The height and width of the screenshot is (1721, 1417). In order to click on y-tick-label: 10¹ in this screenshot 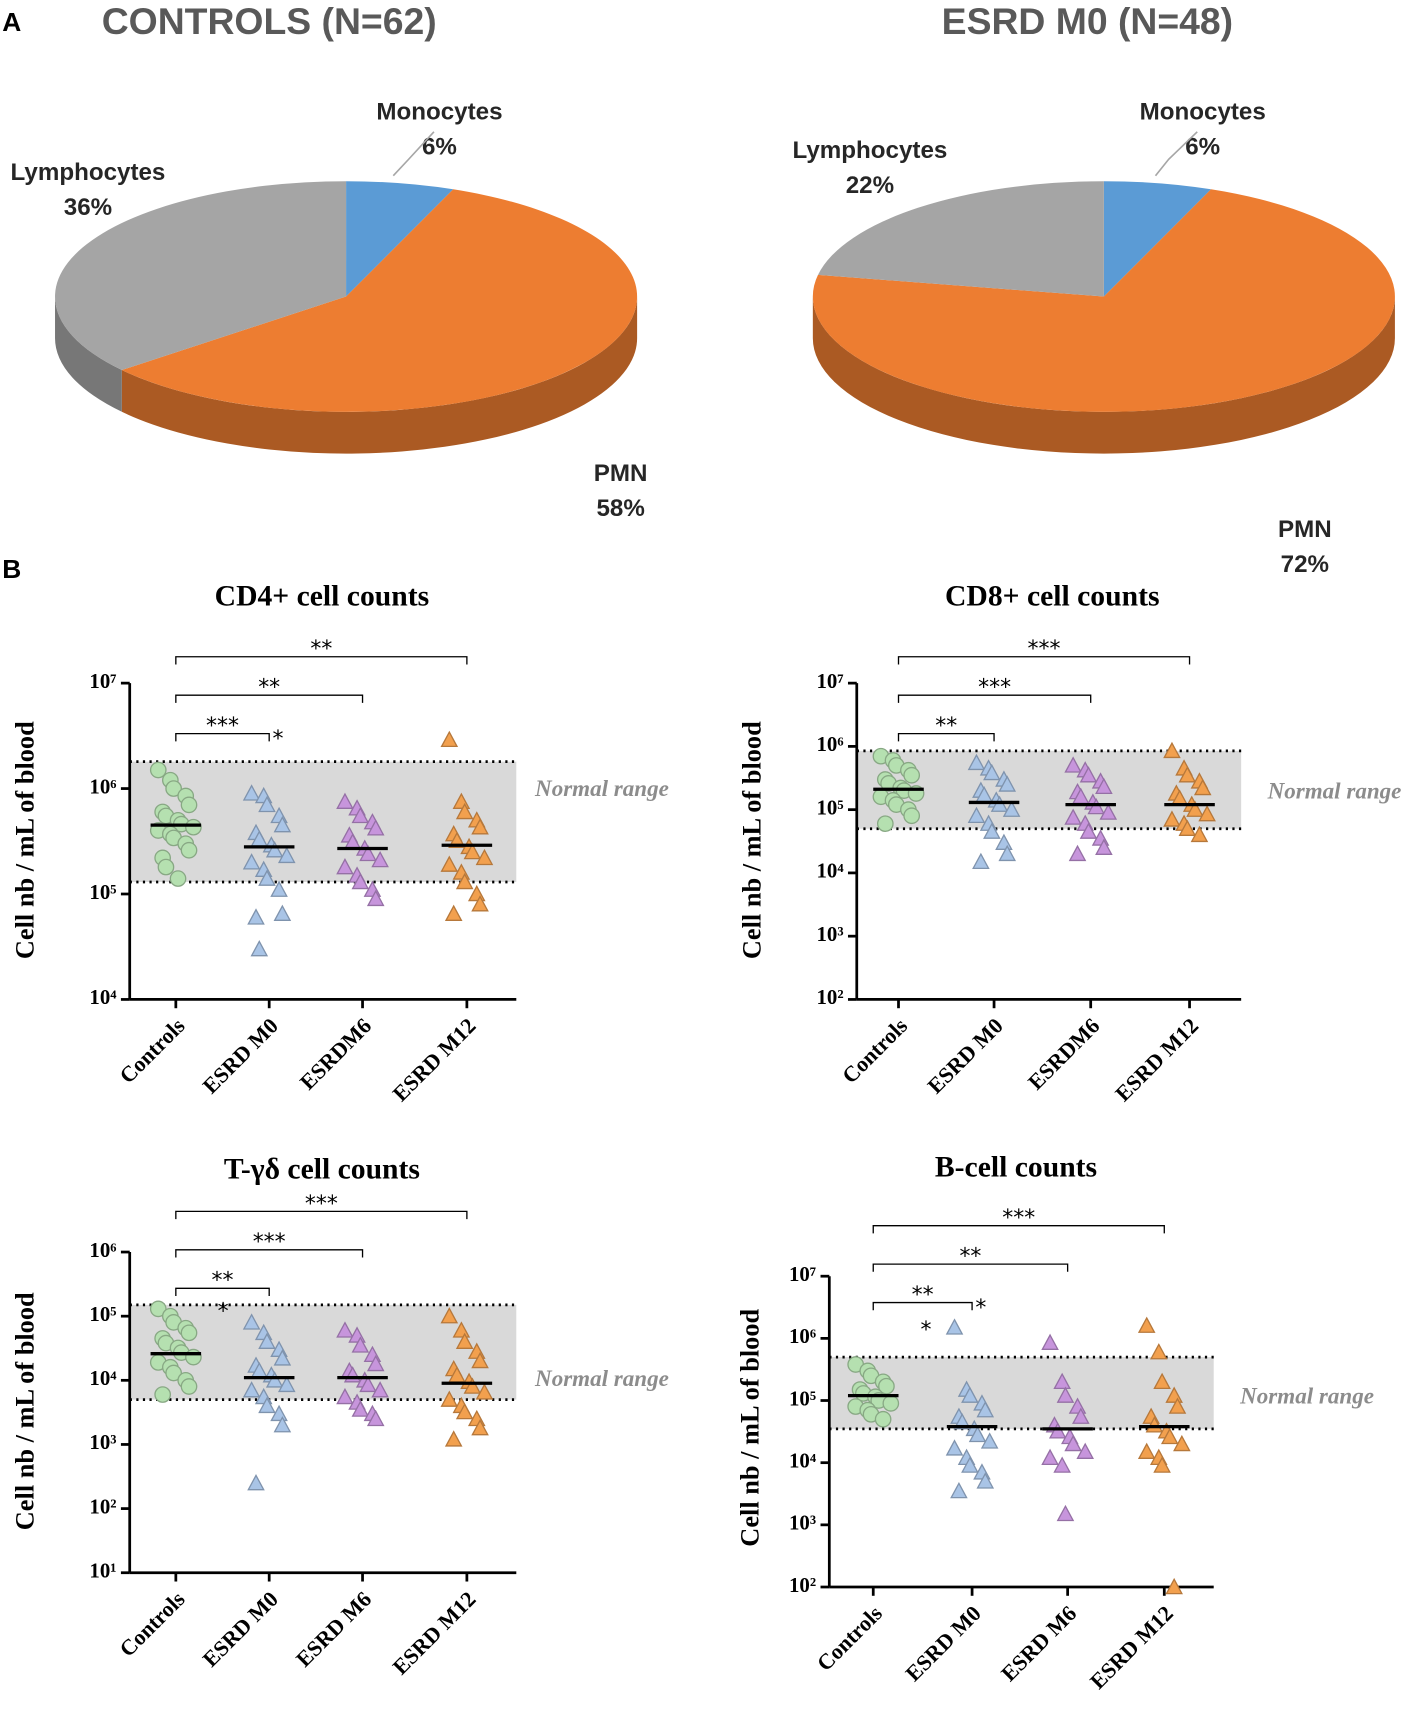, I will do `click(102, 1571)`.